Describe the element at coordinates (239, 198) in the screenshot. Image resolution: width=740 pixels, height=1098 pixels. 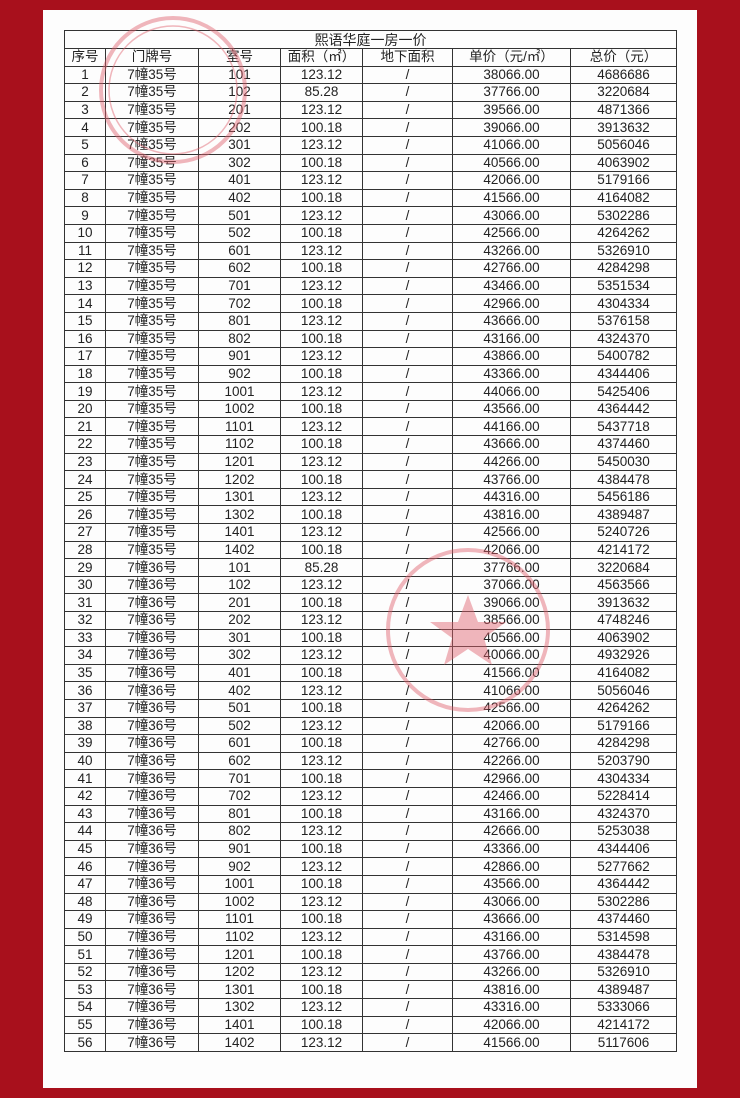
I see `room-number: 402` at that location.